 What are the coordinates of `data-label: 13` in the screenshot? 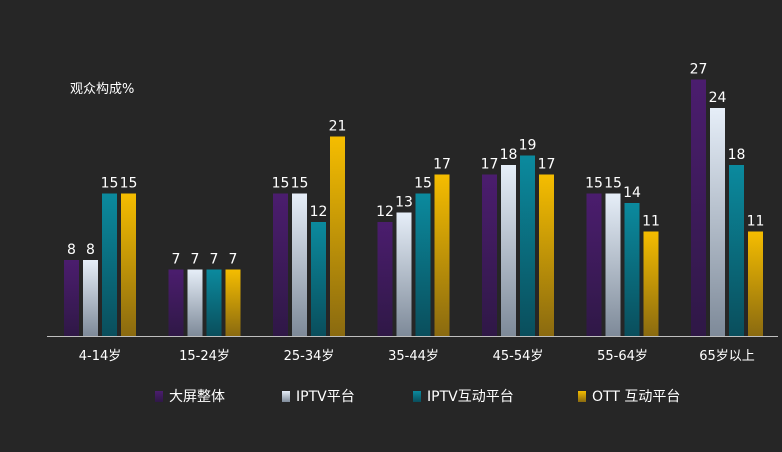 It's located at (404, 203).